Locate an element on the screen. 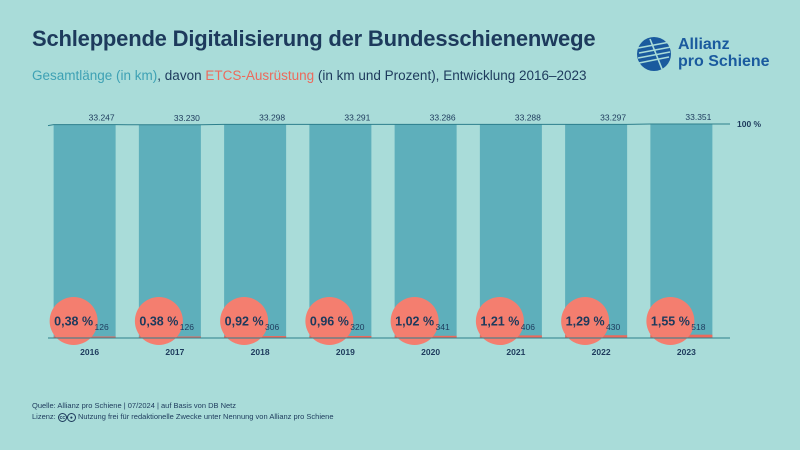  year-tick-label: 2022 is located at coordinates (601, 352).